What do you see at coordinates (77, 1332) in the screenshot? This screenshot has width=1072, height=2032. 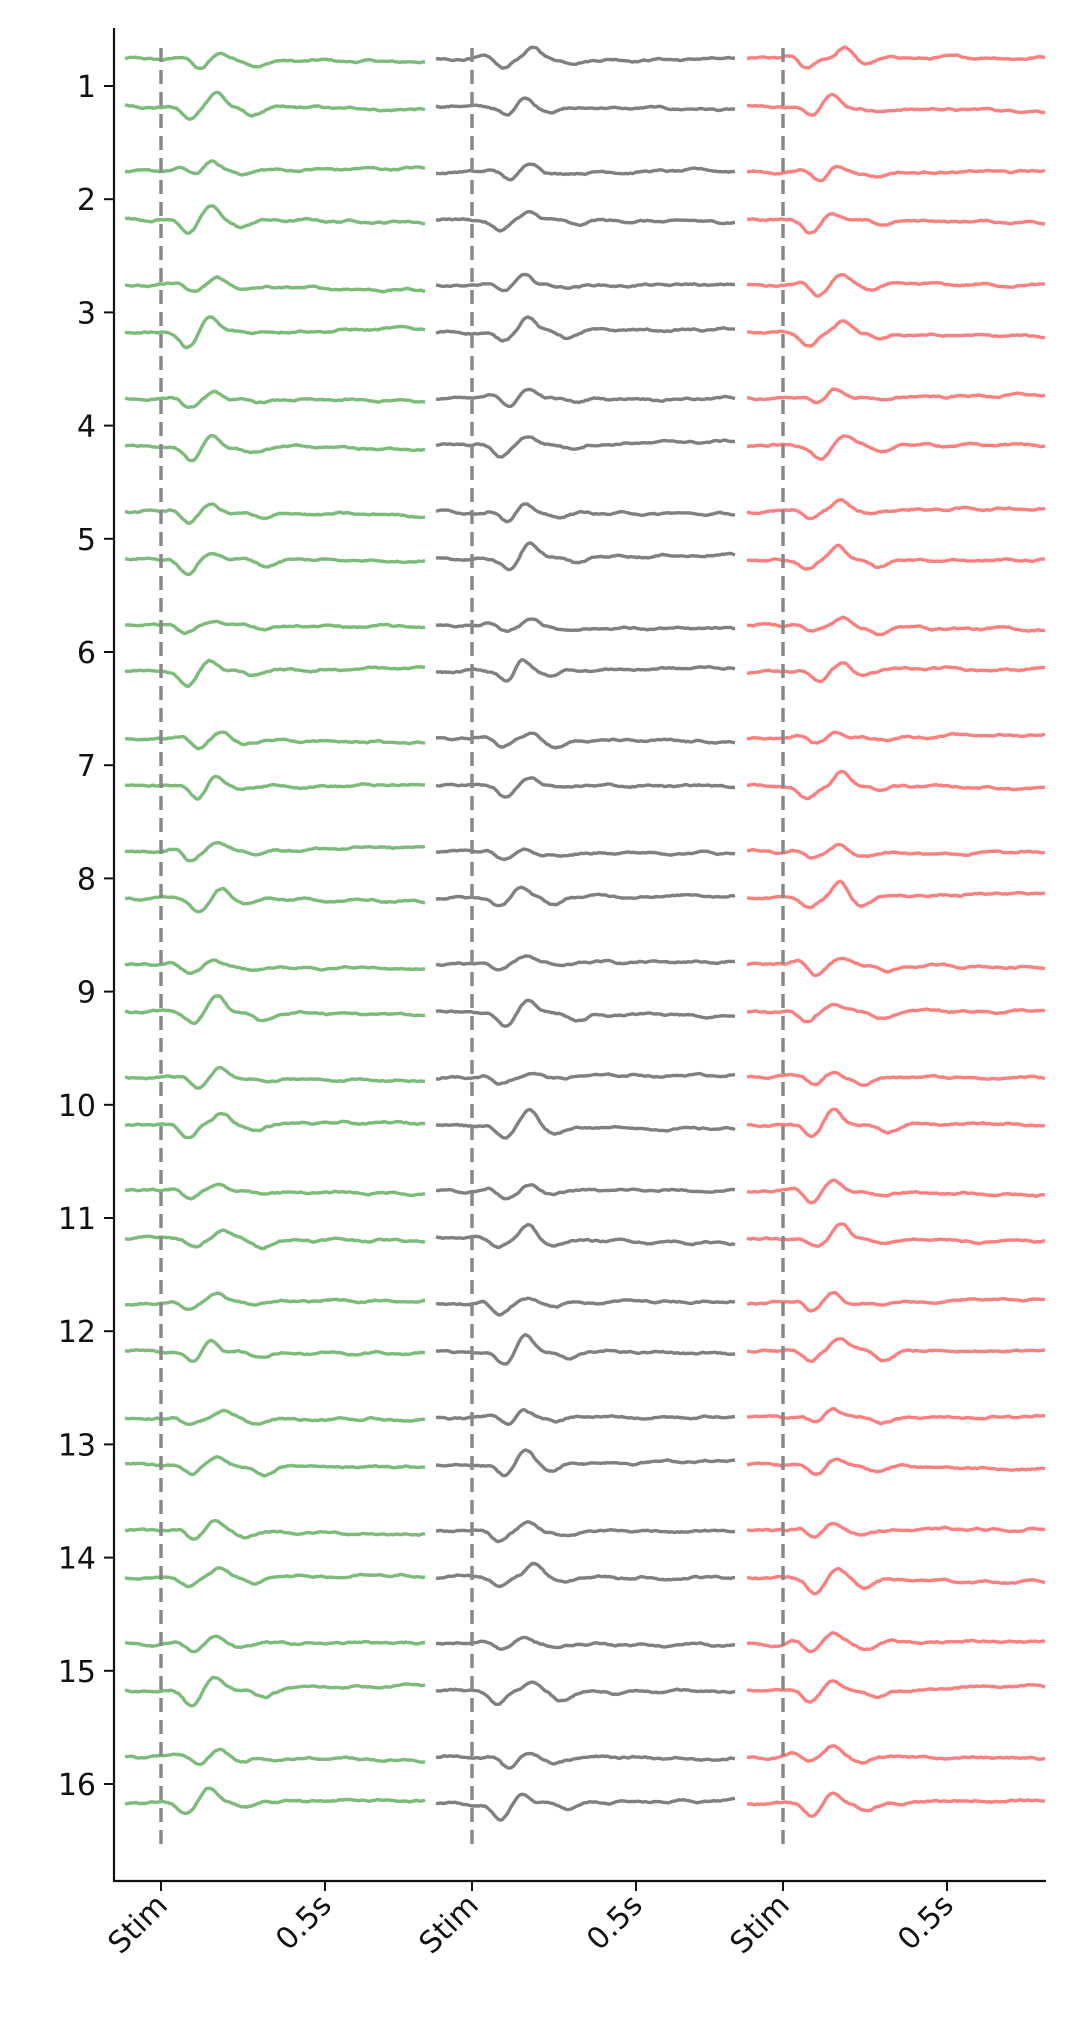 I see `y-tick-label: 12` at bounding box center [77, 1332].